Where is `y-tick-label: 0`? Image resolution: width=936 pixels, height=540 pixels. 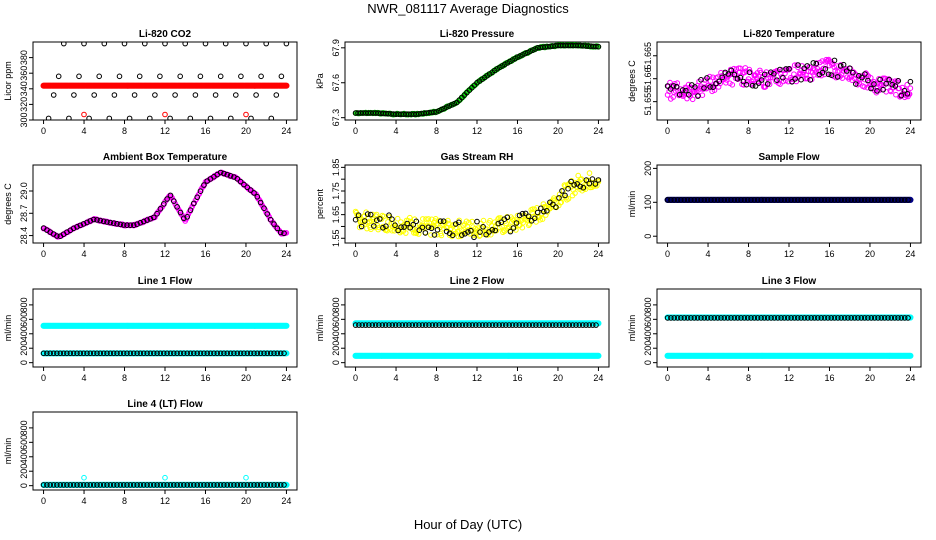 y-tick-label: 0 is located at coordinates (24, 485).